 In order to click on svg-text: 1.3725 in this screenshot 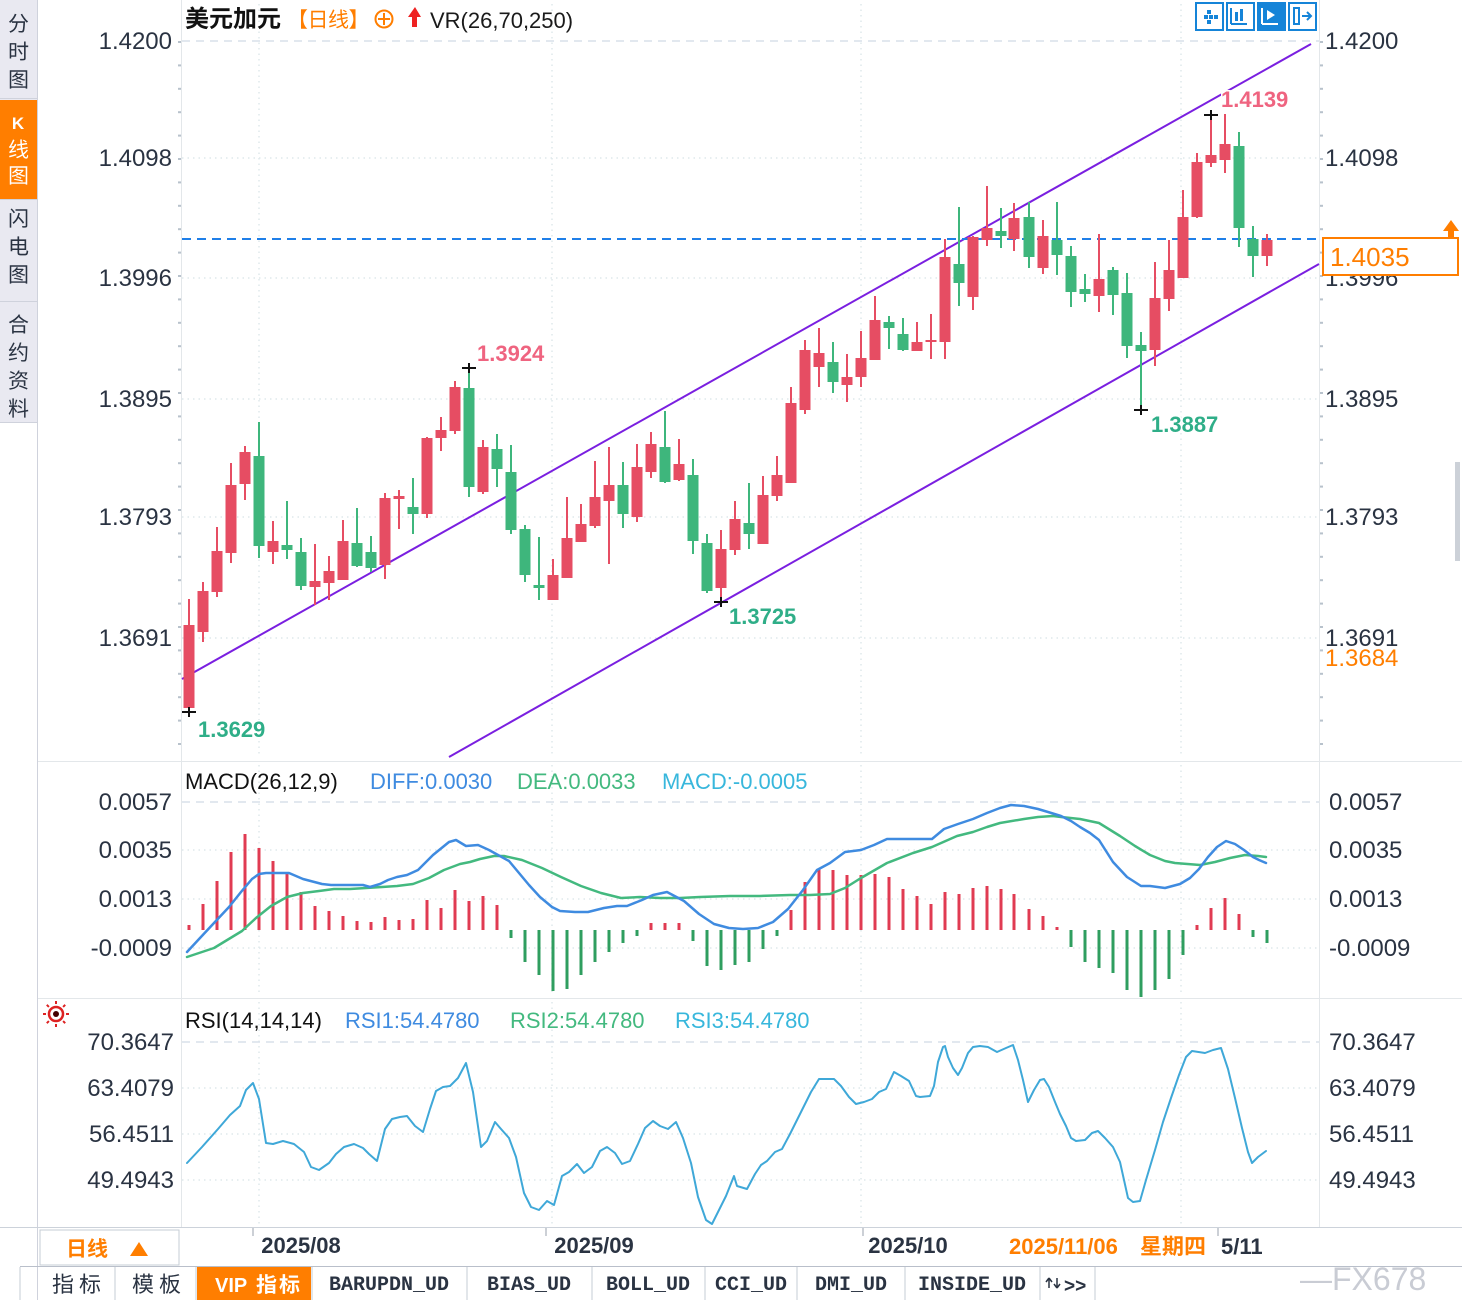, I will do `click(762, 616)`.